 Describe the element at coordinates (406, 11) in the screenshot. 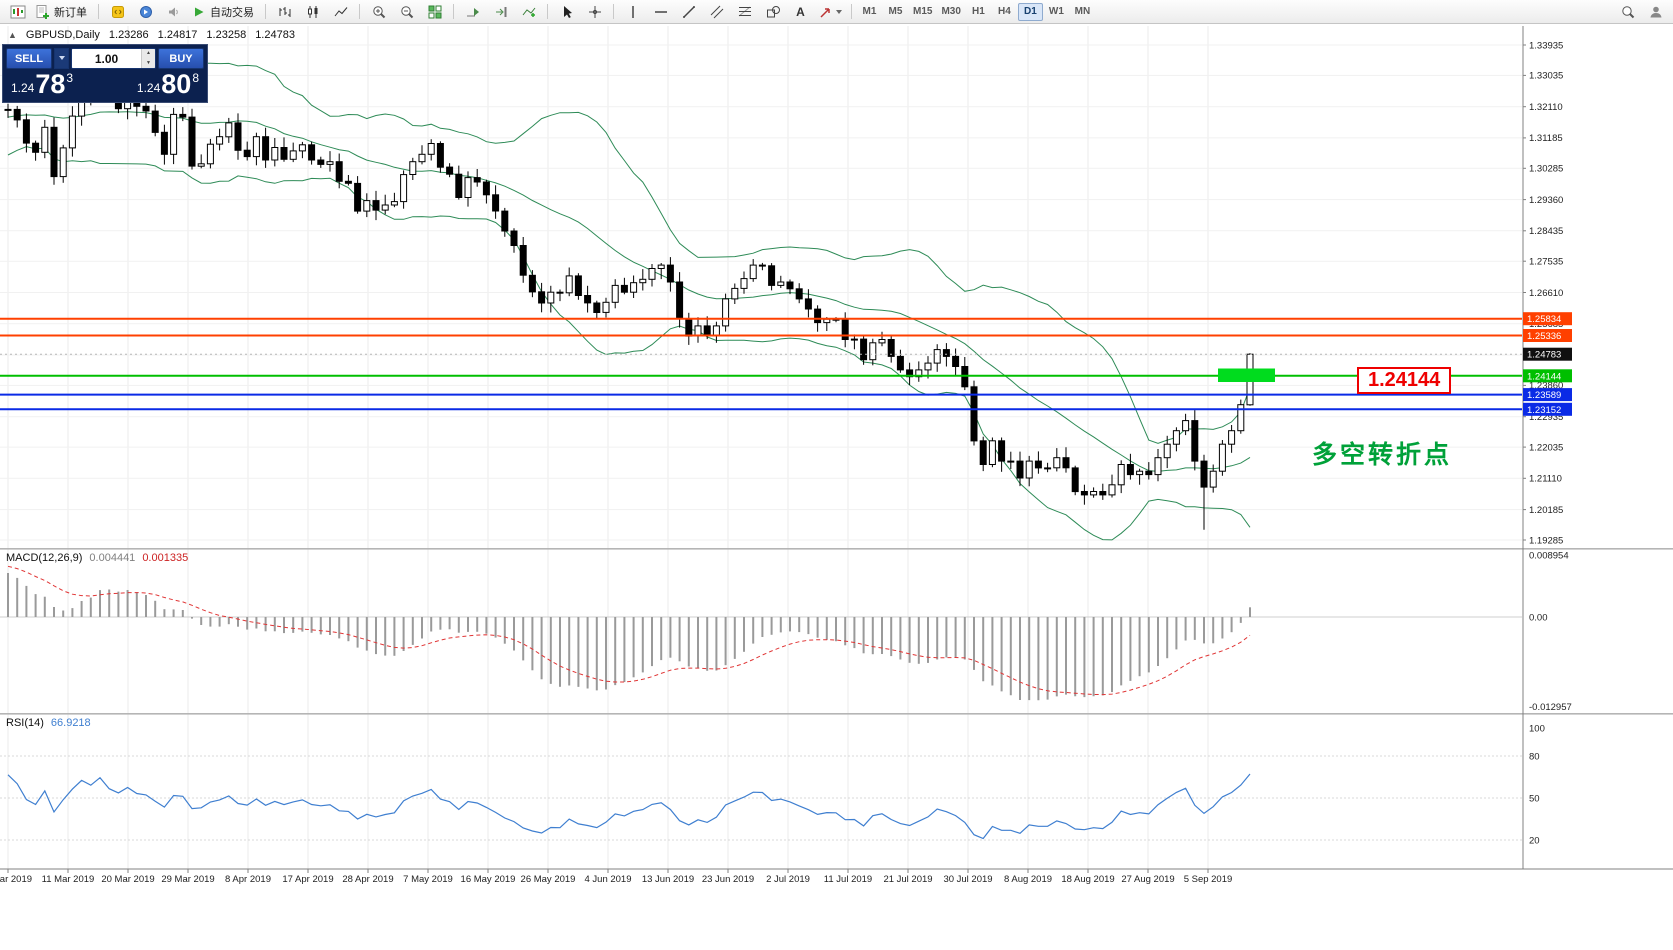

I see `zoom-out-button` at that location.